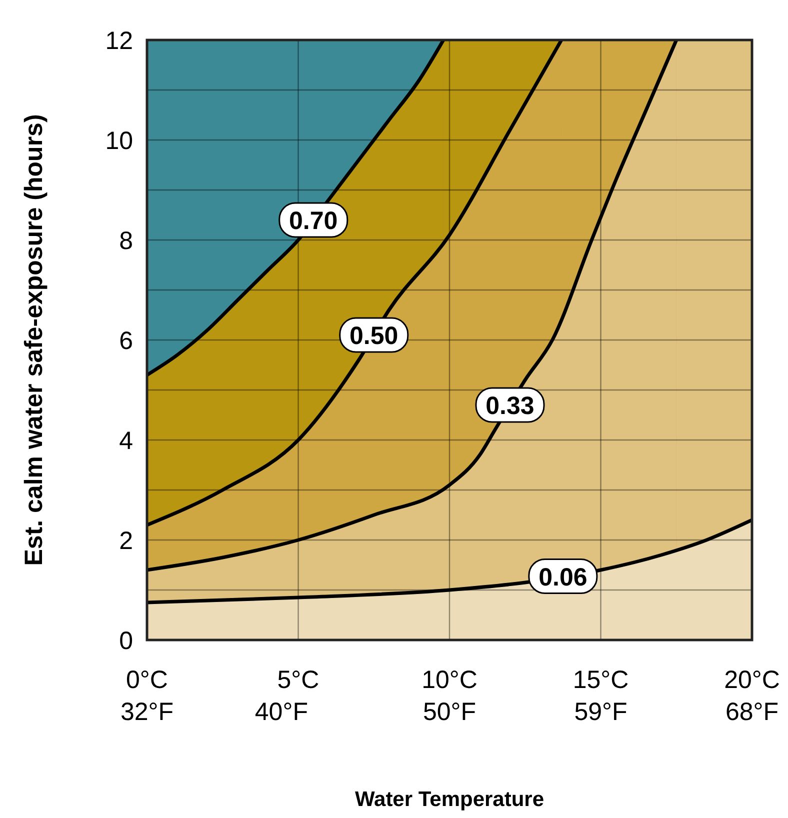  What do you see at coordinates (147, 712) in the screenshot?
I see `x2-tick-label: 32°F` at bounding box center [147, 712].